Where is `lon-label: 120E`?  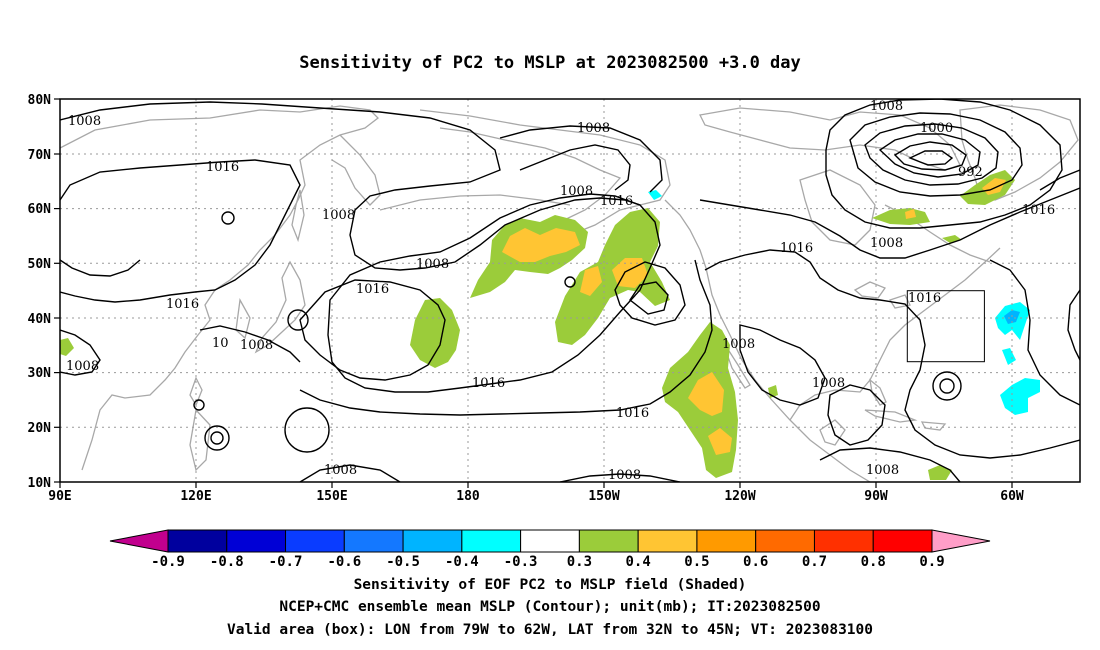
lon-label: 120E is located at coordinates (195, 496).